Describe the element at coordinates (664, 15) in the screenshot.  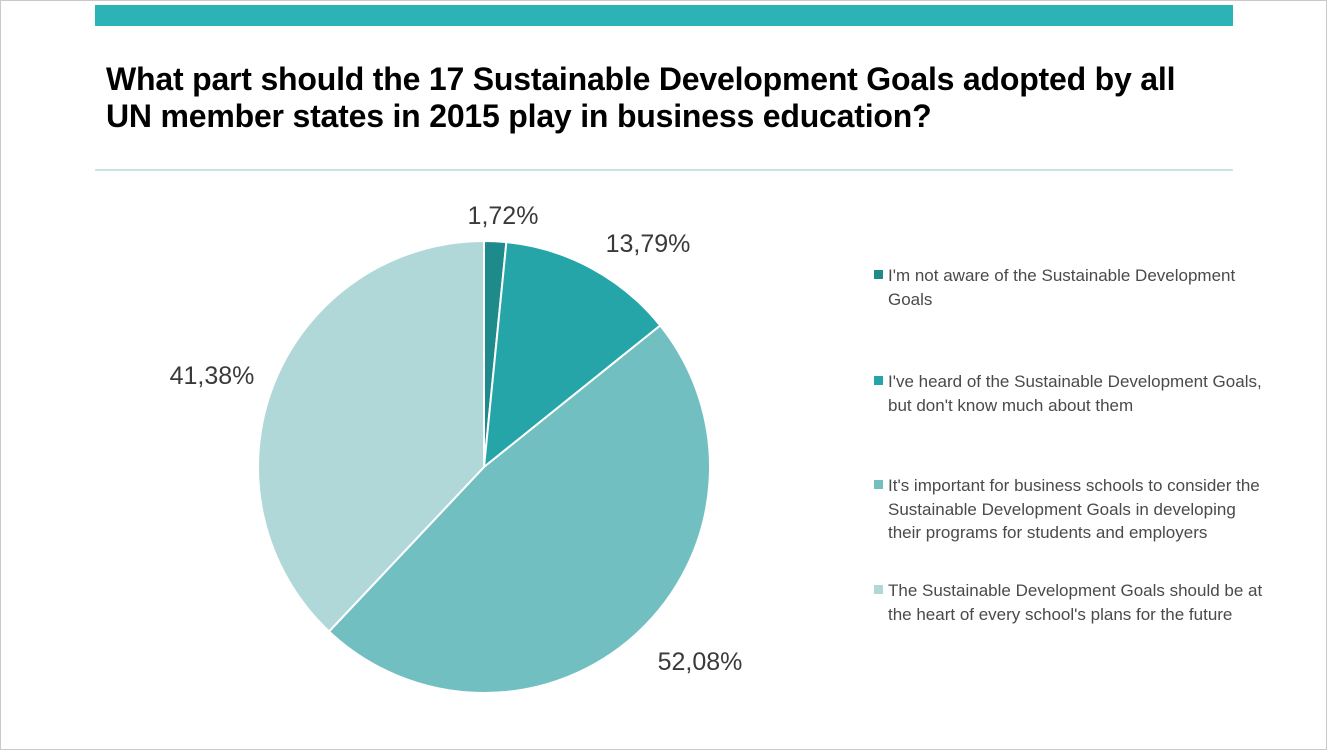
I see `accent-bar` at that location.